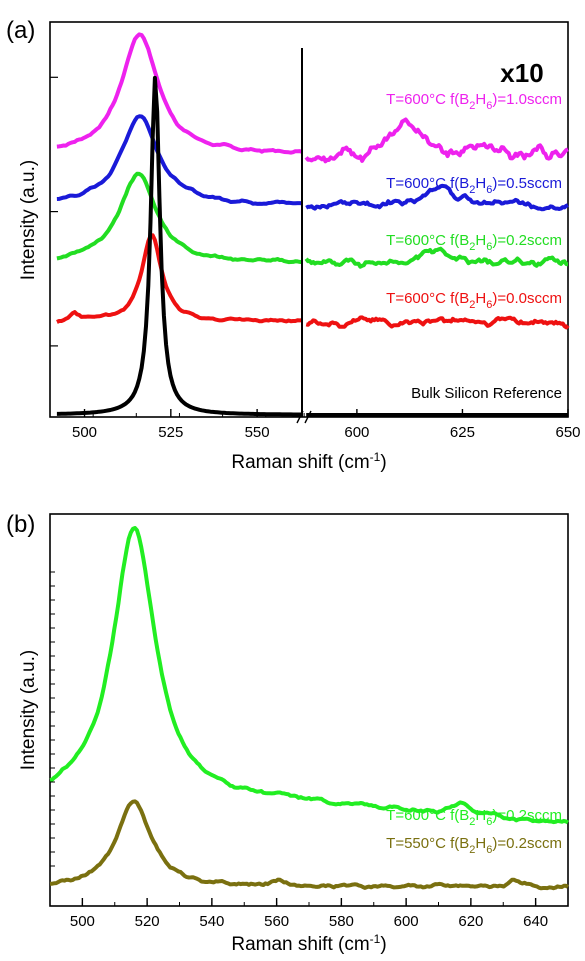  Describe the element at coordinates (308, 461) in the screenshot. I see `panel-a-xlabel: Raman shift (cm-1)` at that location.